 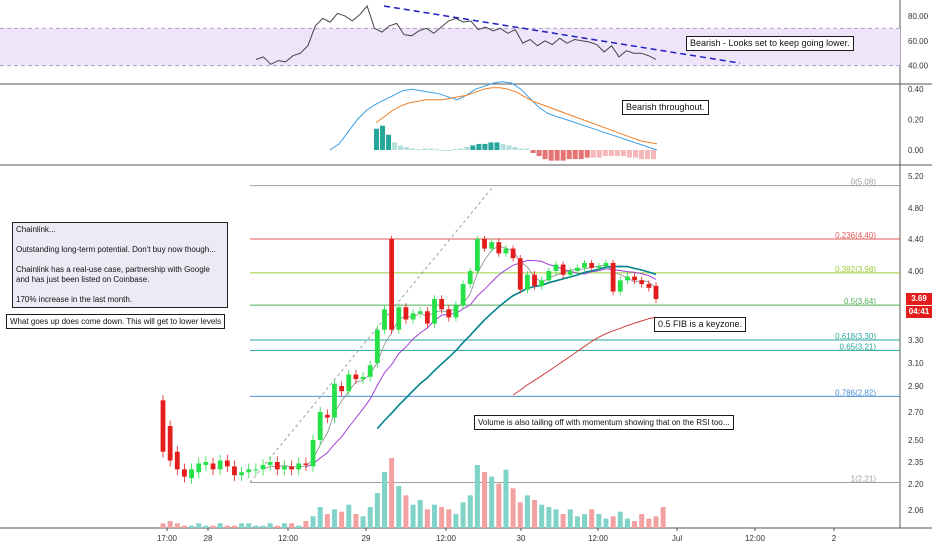 I want to click on time-tick-label: 2, so click(x=834, y=538).